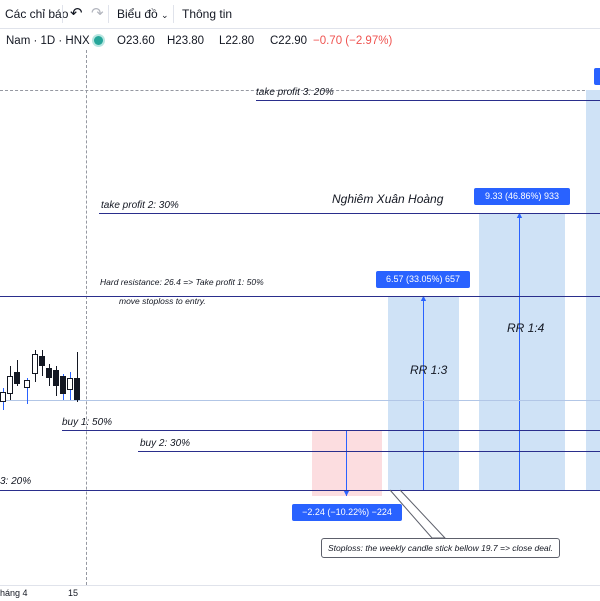  Describe the element at coordinates (300, 90) in the screenshot. I see `crosshair-horizontal` at that location.